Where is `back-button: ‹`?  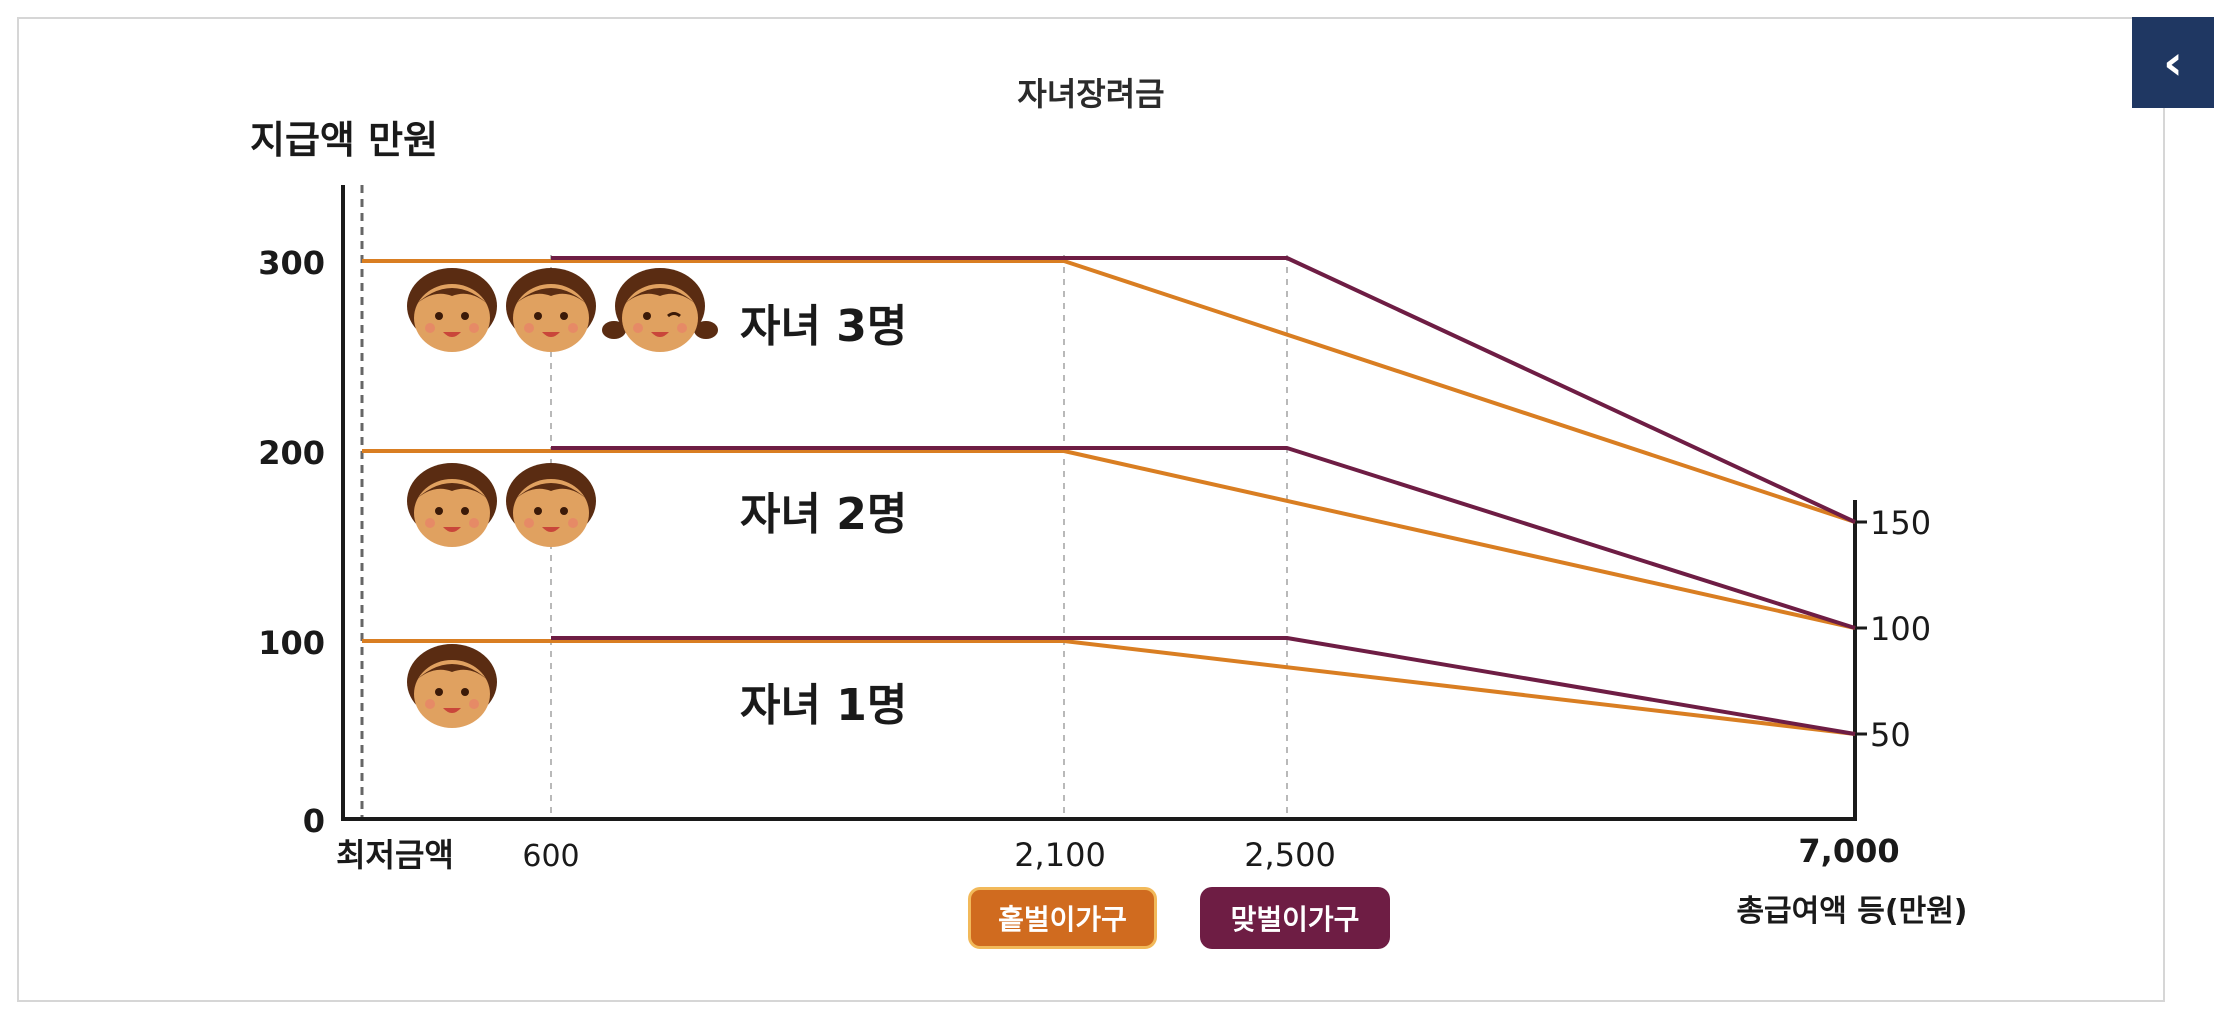 back-button: ‹ is located at coordinates (2173, 62).